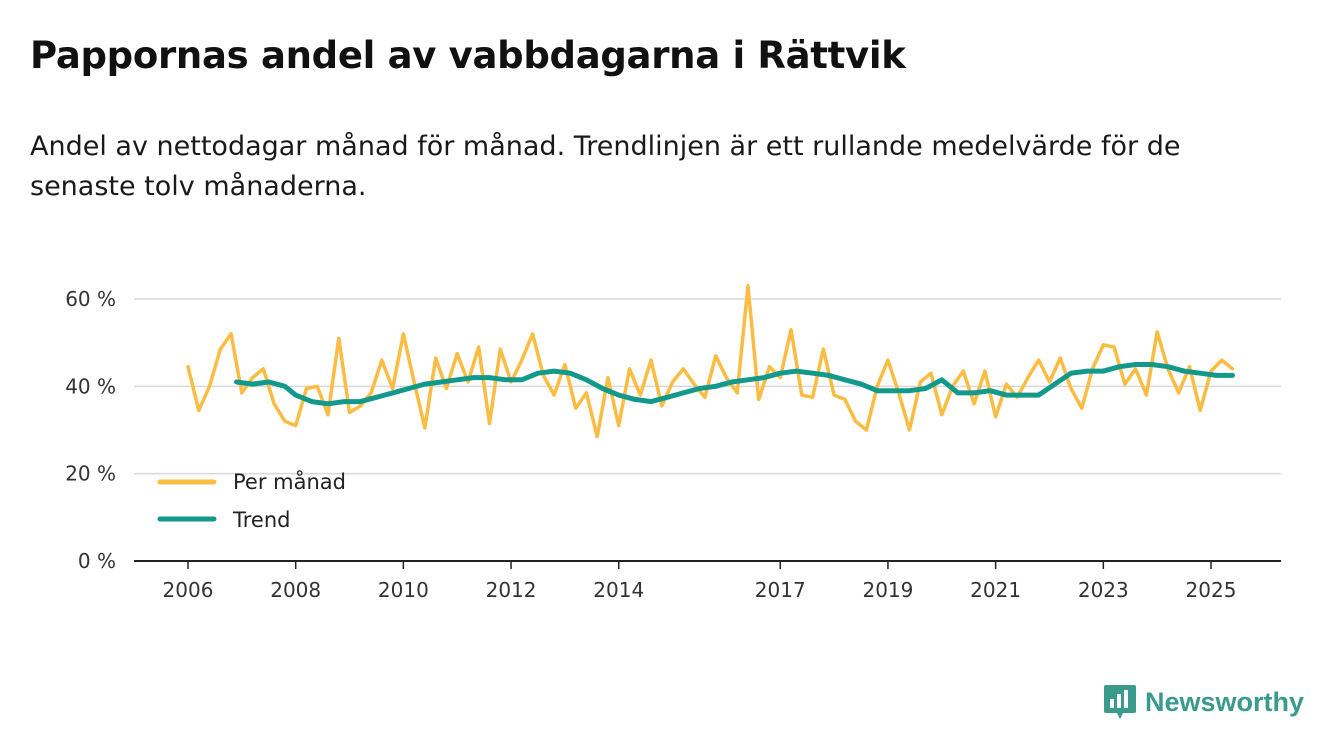  Describe the element at coordinates (700, 581) in the screenshot. I see `x-axis-ticks: 2006 2008 2010 2012 2014 2017 2019 2021 2023 2025` at that location.